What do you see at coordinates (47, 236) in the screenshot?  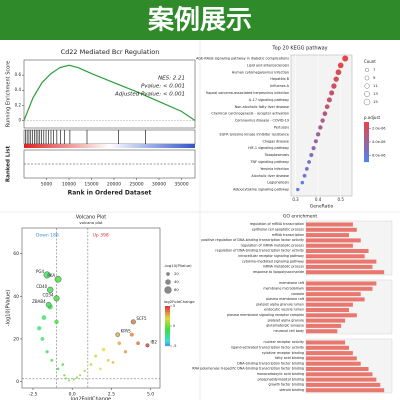 I see `annotation: Down 186` at bounding box center [47, 236].